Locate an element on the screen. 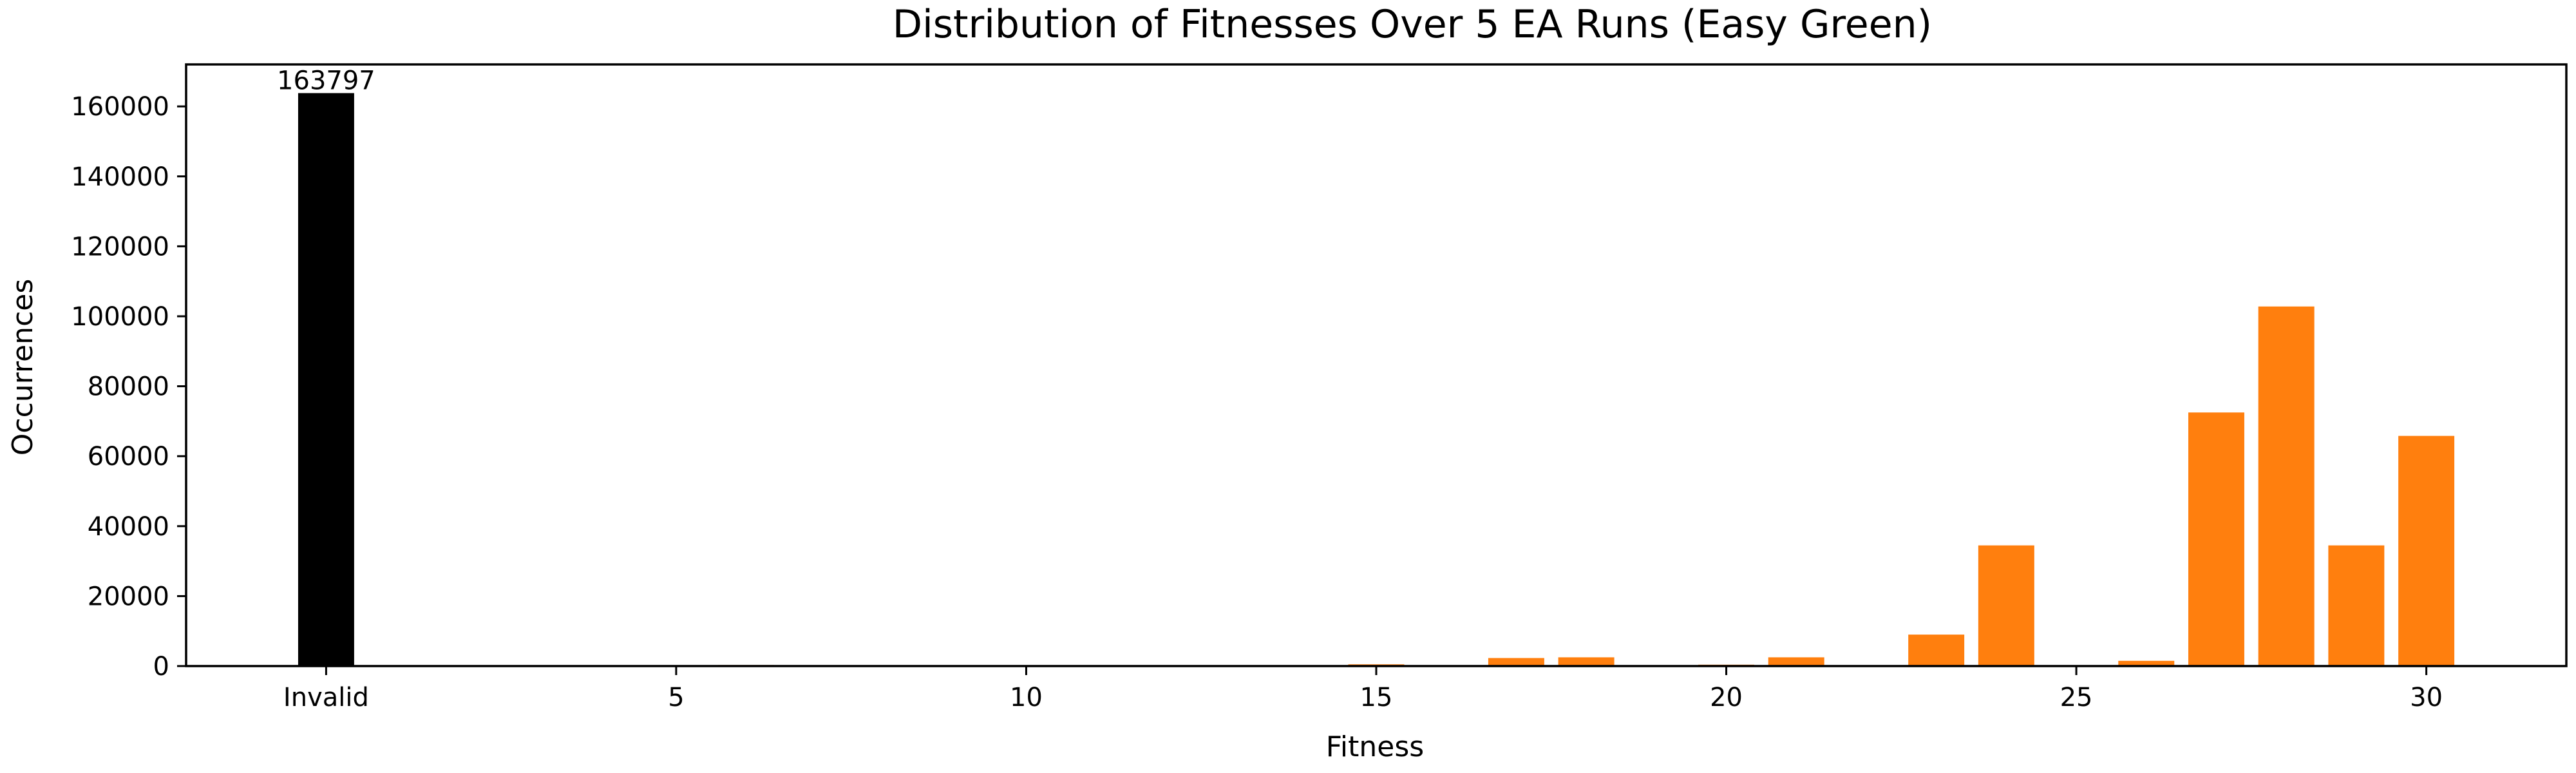 This screenshot has height=773, width=2576. bar-invalid is located at coordinates (326, 380).